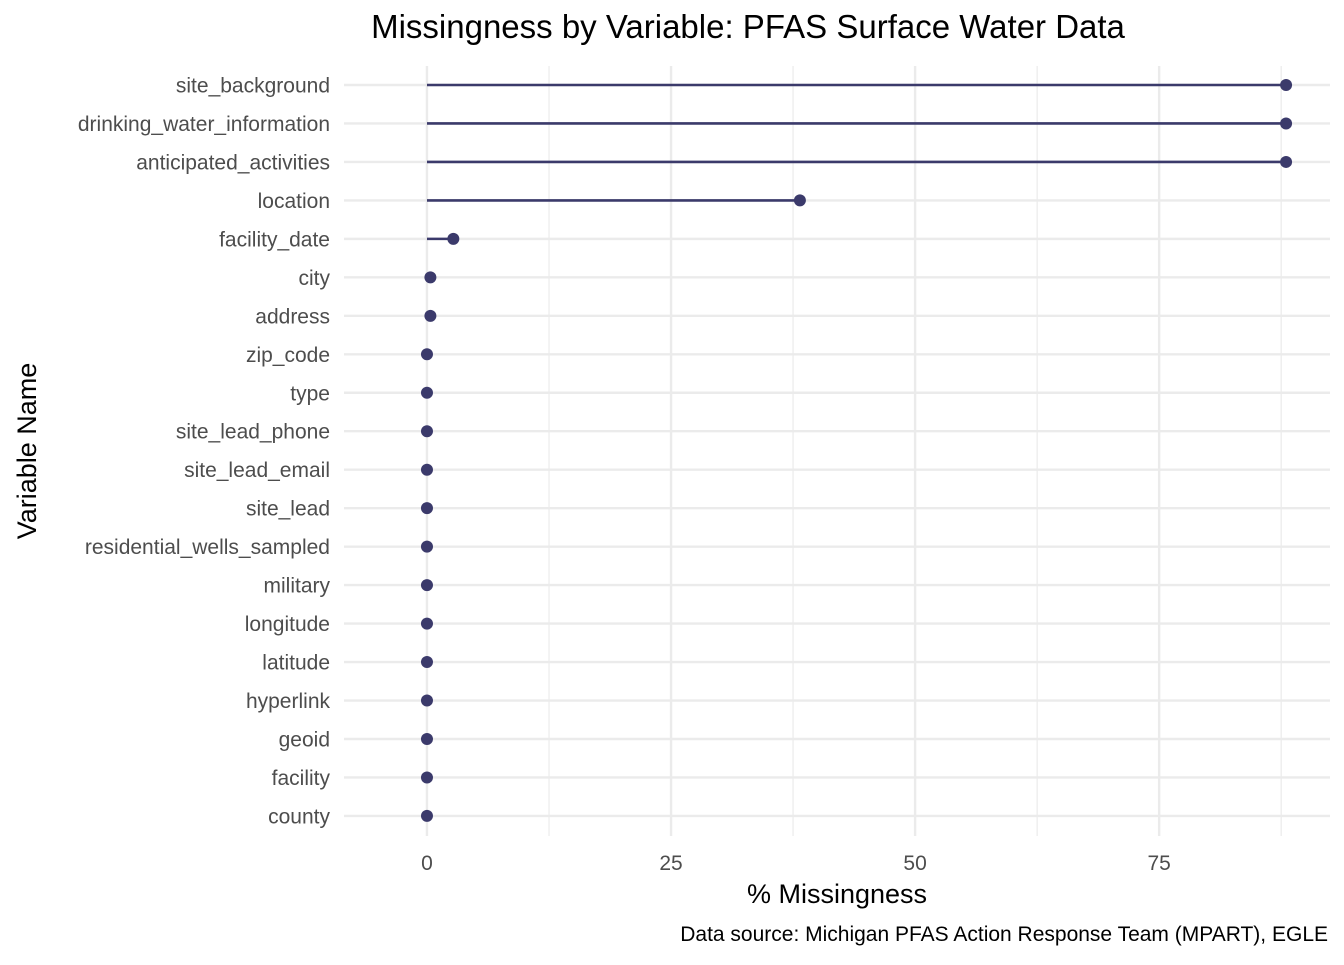 The width and height of the screenshot is (1344, 965). I want to click on x-tick-label: 50, so click(914, 863).